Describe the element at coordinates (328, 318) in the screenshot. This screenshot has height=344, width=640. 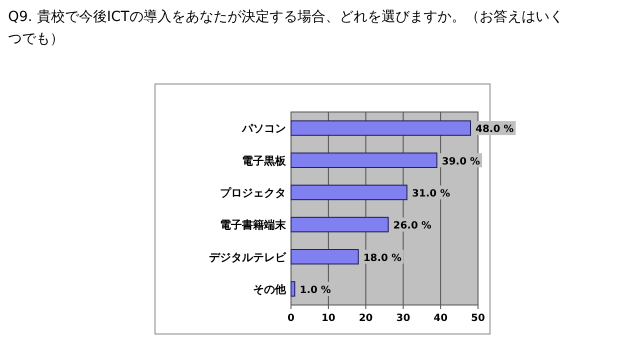
I see `x-tick-label: 10` at that location.